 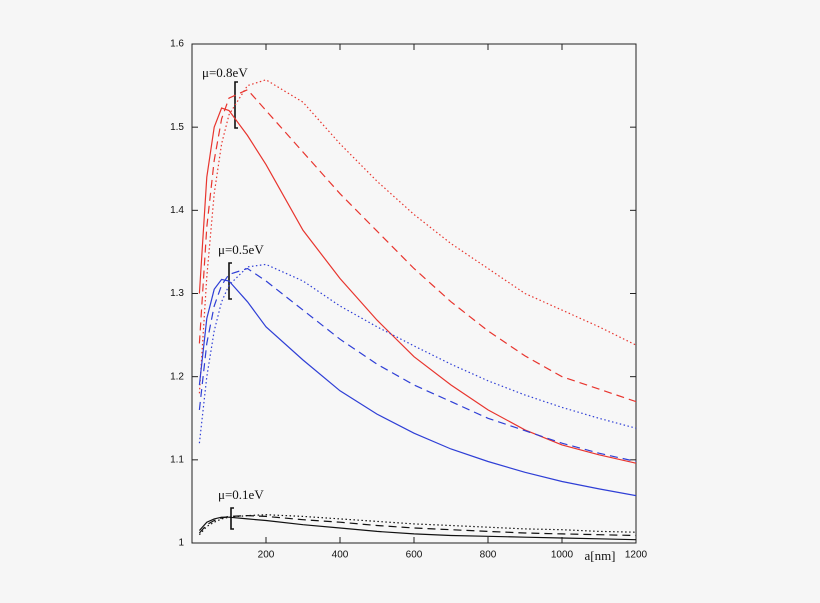 What do you see at coordinates (232, 518) in the screenshot?
I see `bracket` at bounding box center [232, 518].